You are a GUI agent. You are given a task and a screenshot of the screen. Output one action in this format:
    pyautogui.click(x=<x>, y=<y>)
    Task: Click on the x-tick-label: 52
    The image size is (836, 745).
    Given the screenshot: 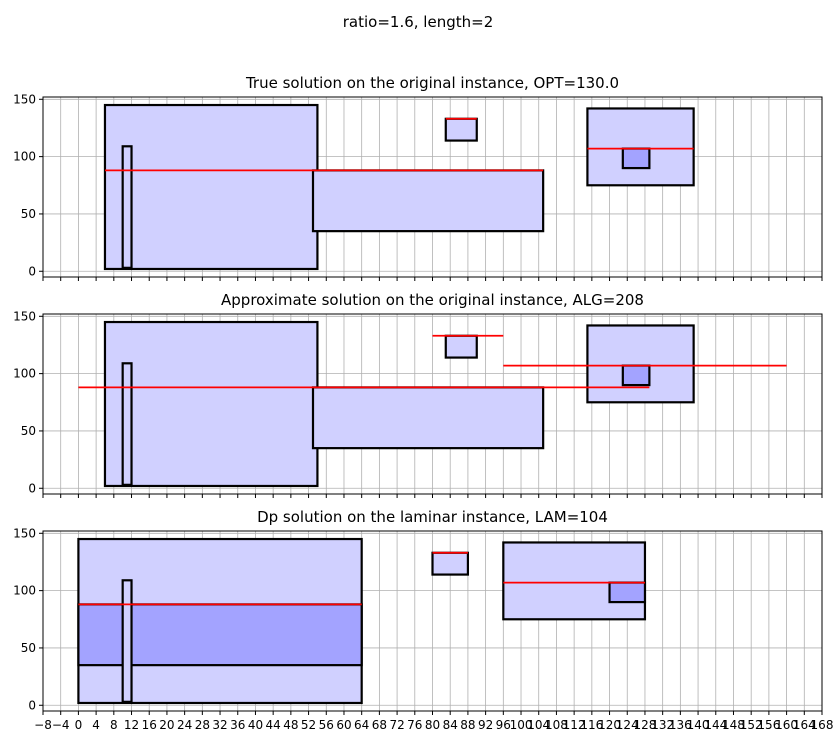 What is the action you would take?
    pyautogui.click(x=308, y=725)
    